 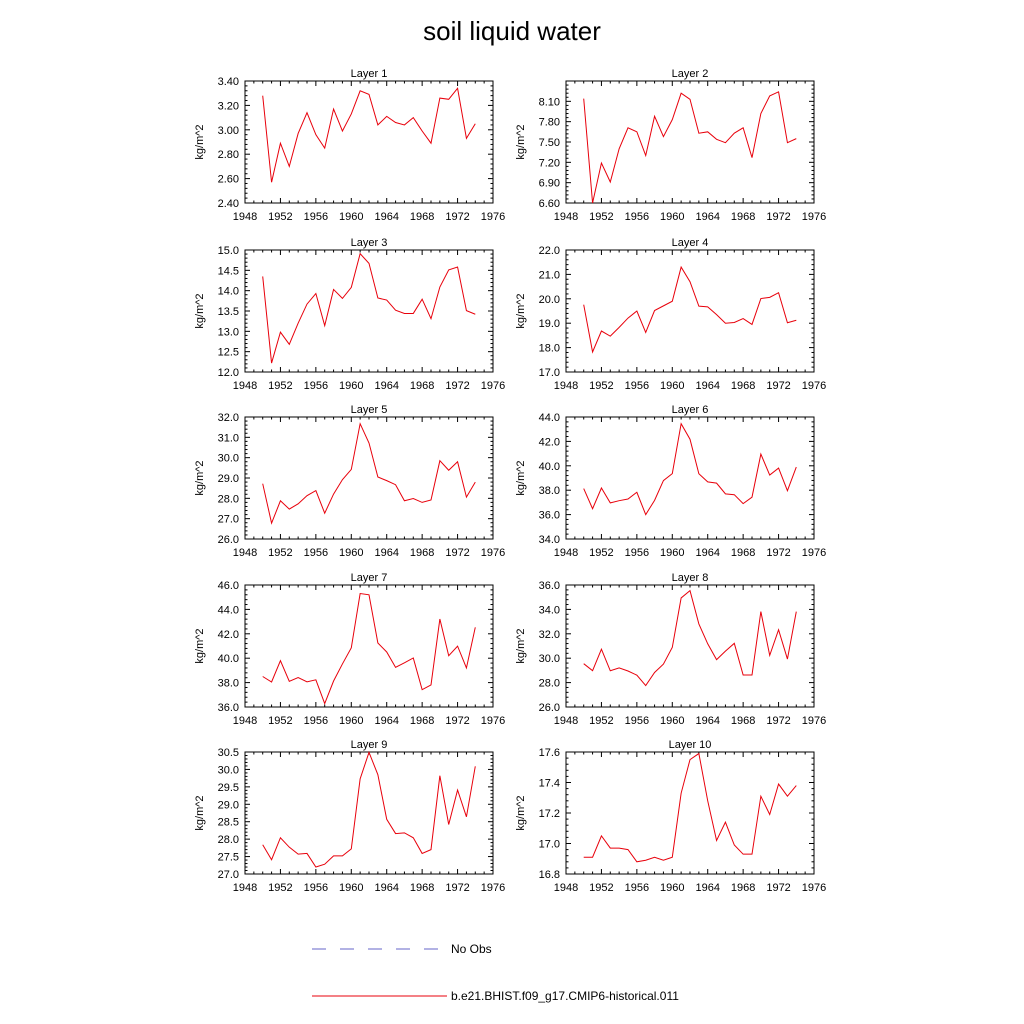 What do you see at coordinates (549, 275) in the screenshot?
I see `y-tick-label: 21.0` at bounding box center [549, 275].